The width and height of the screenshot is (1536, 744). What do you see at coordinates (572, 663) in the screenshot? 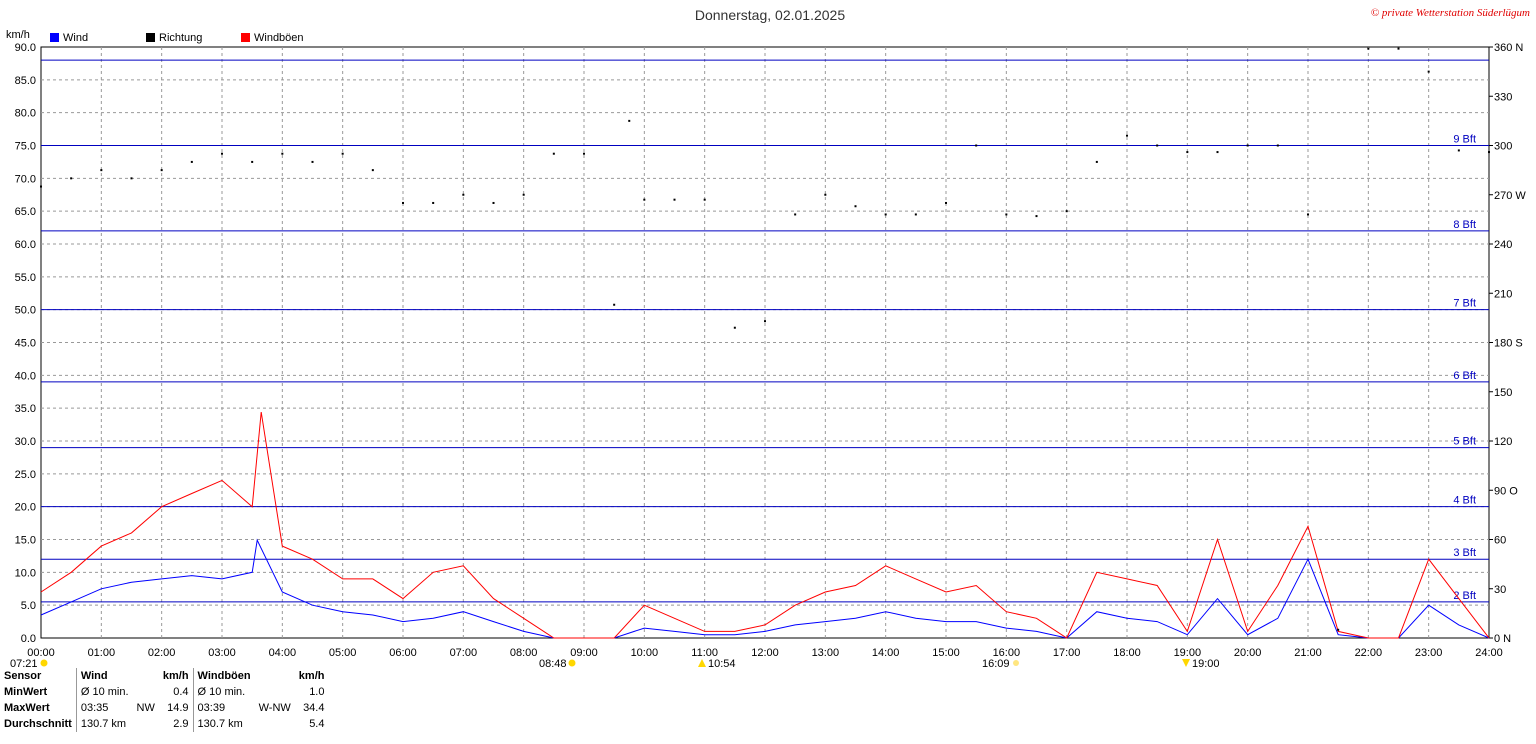
I see `sun-icon` at bounding box center [572, 663].